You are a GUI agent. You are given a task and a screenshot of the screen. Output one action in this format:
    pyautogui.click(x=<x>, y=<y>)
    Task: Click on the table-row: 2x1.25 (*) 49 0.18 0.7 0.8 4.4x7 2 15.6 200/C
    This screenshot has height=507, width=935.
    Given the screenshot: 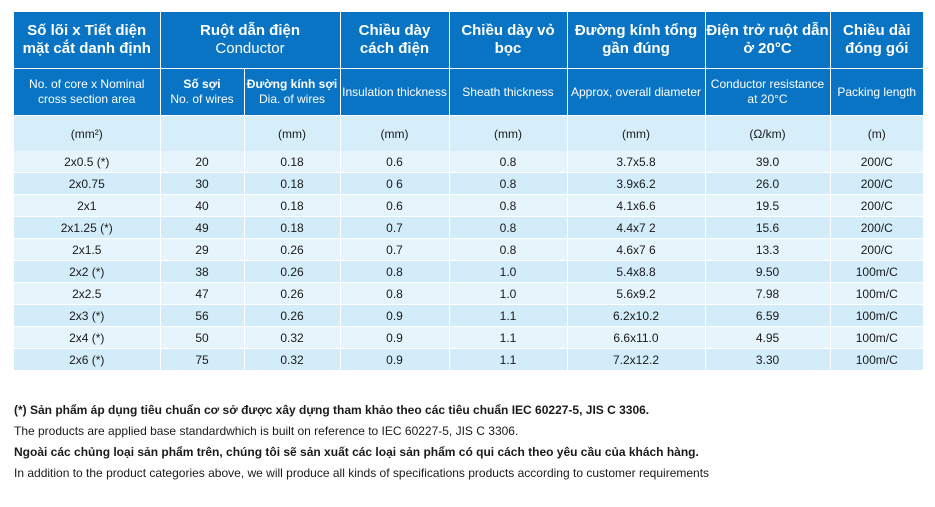 What is the action you would take?
    pyautogui.click(x=468, y=227)
    